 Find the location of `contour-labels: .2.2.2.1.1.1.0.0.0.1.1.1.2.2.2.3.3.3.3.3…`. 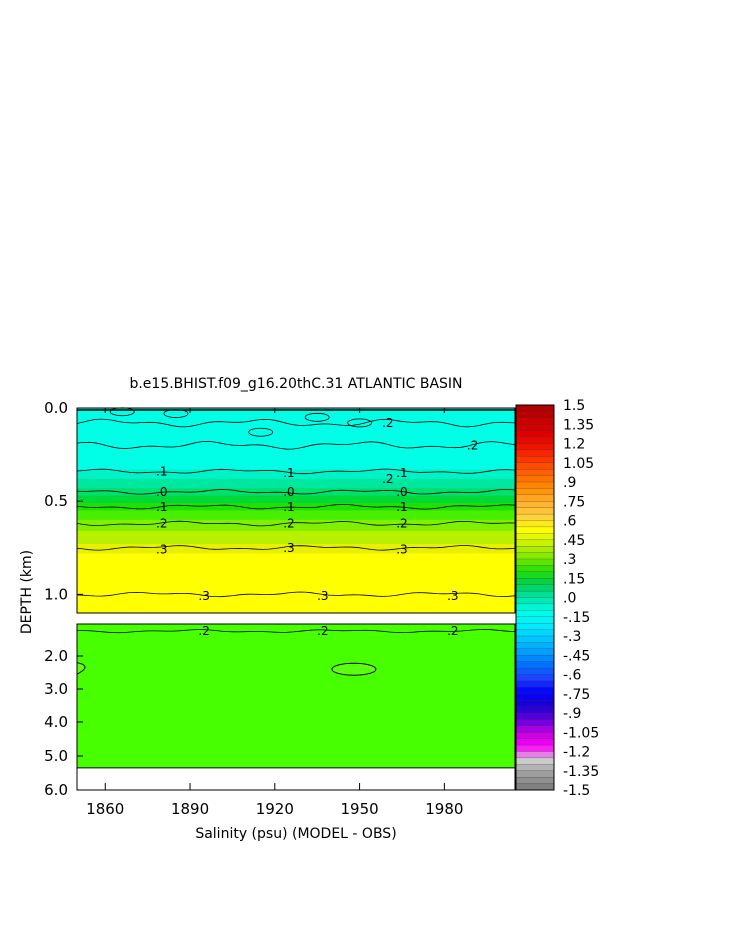

contour-labels: .2.2.2.1.1.1.0.0.0.1.1.1.2.2.2.3.3.3.3.3… is located at coordinates (317, 527).